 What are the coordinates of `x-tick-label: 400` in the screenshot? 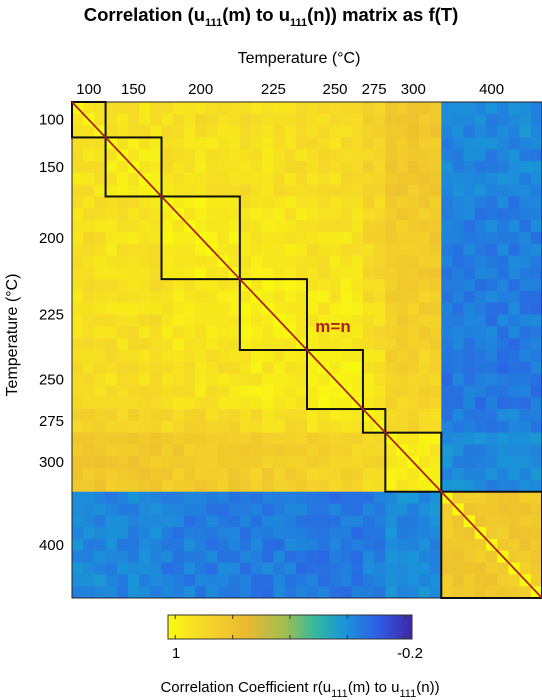 It's located at (491, 89).